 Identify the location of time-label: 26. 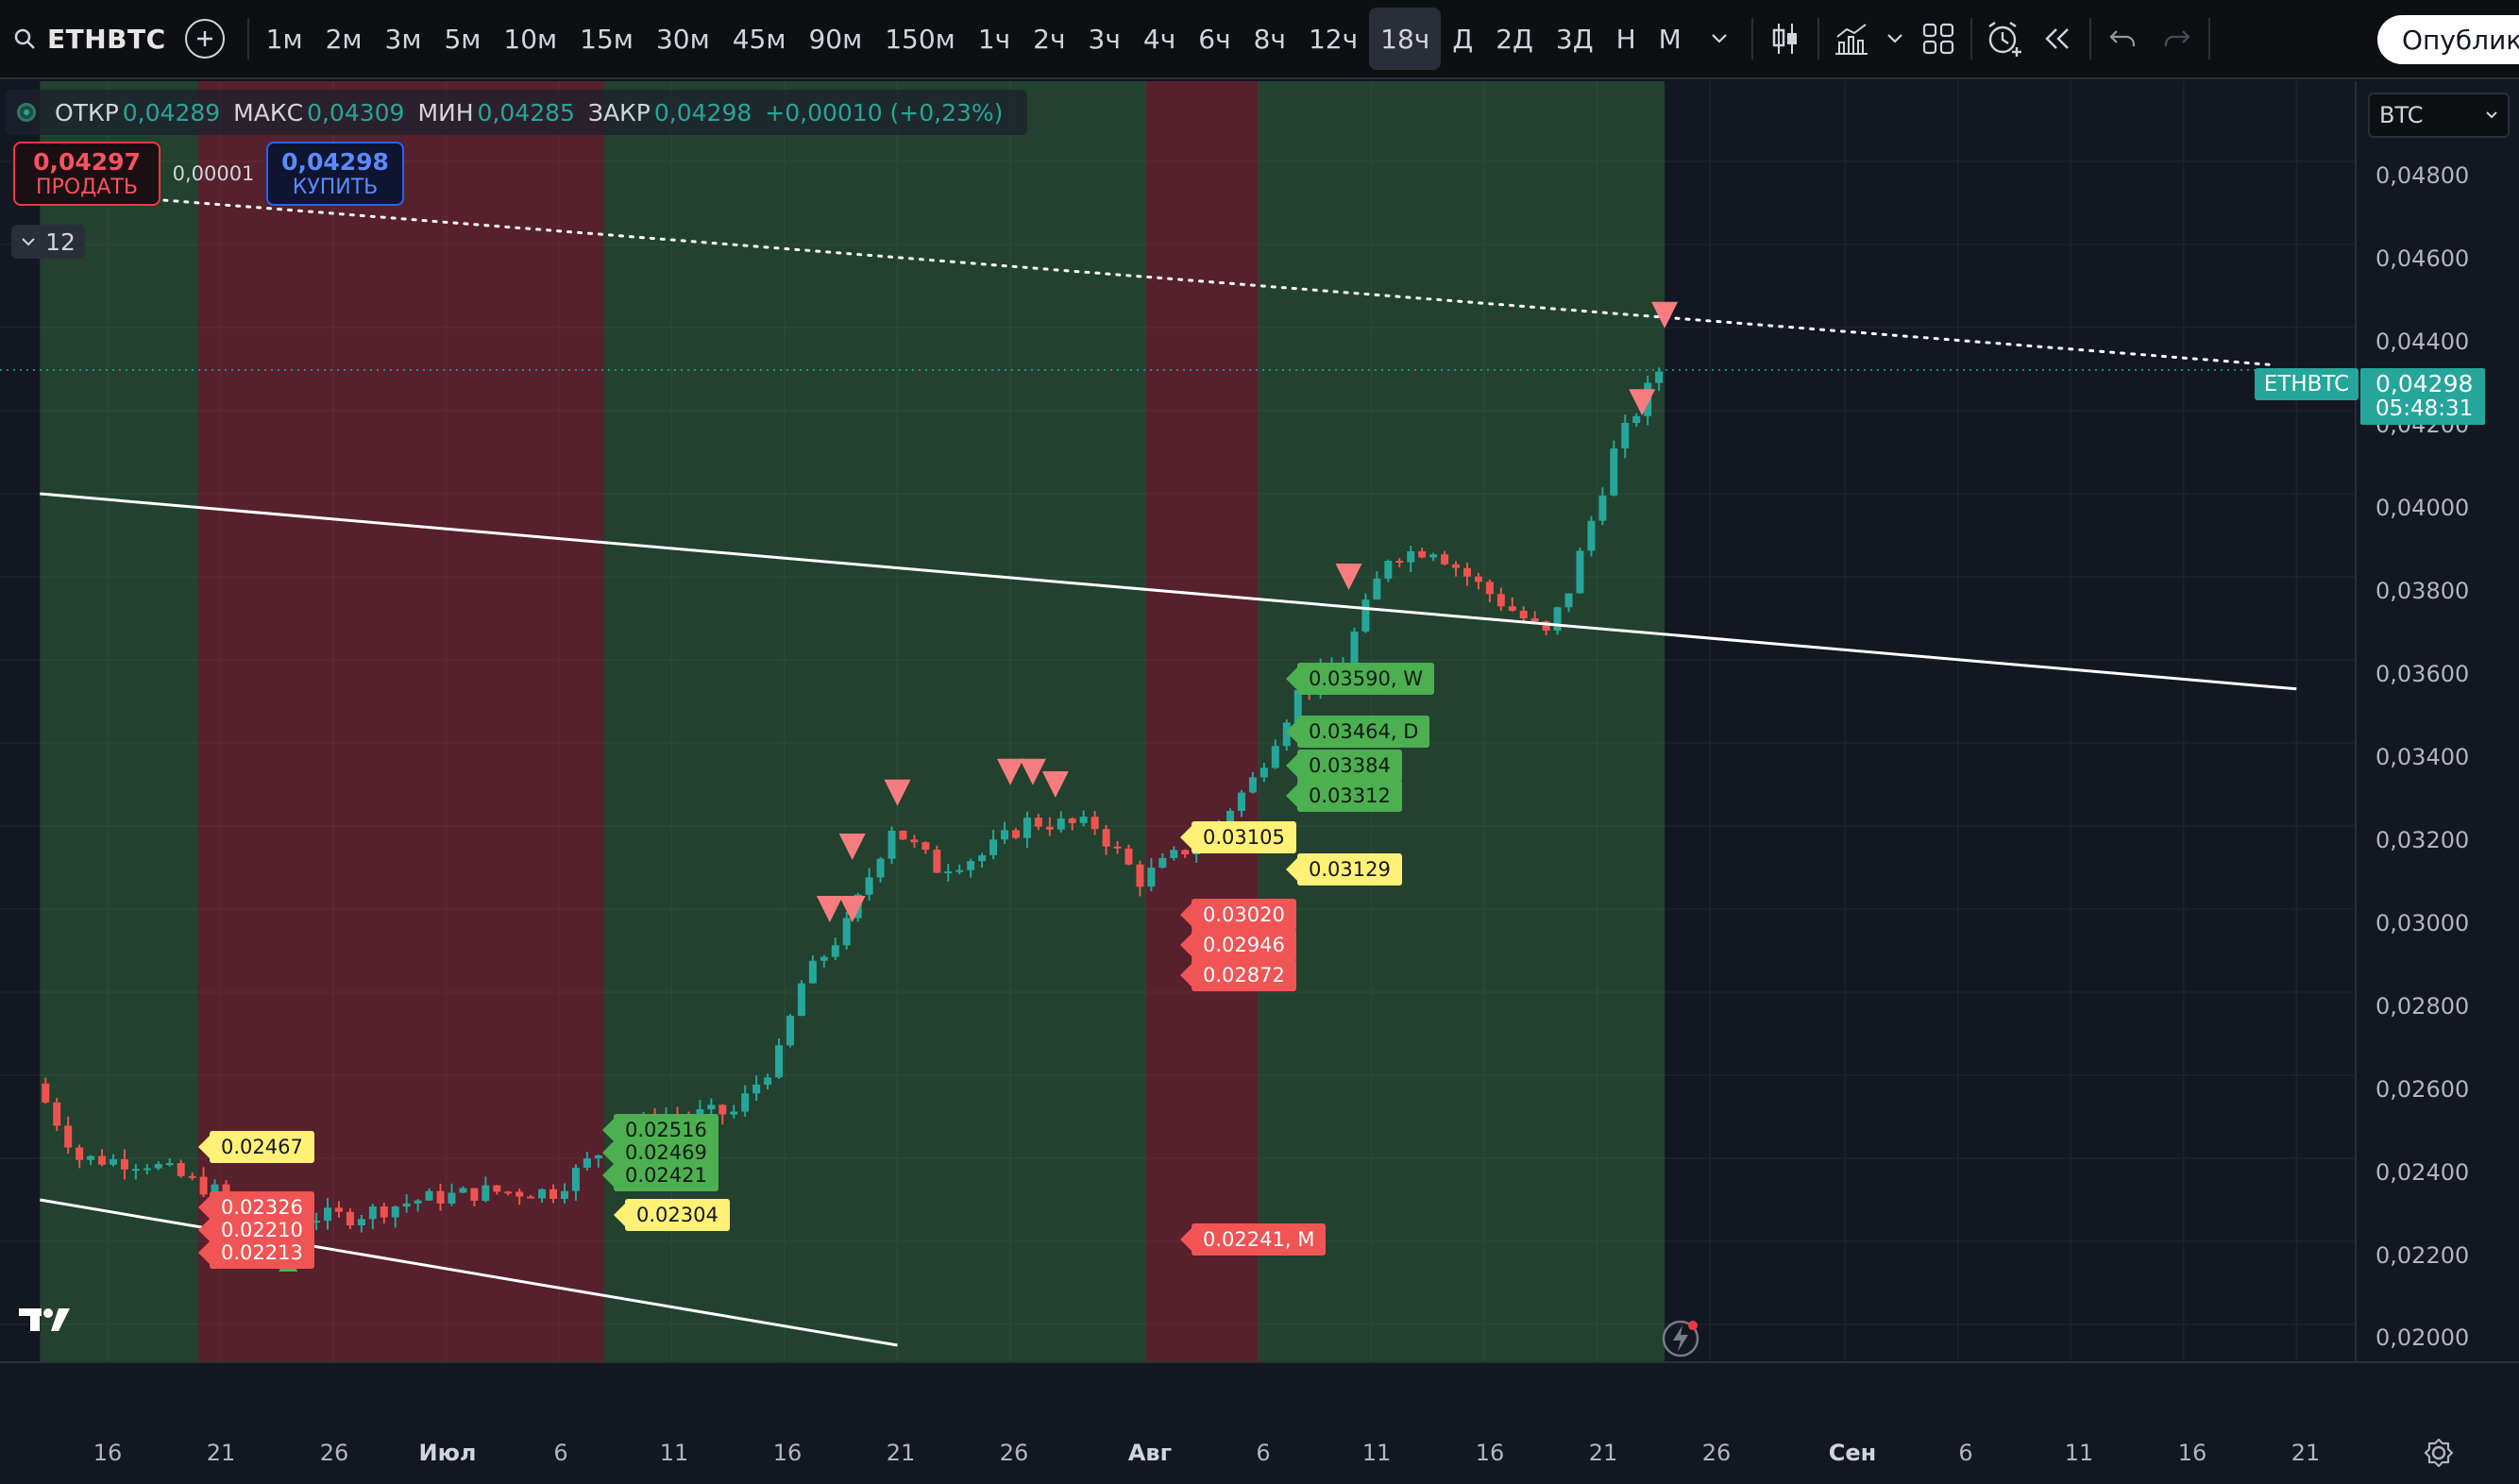
(1716, 1453).